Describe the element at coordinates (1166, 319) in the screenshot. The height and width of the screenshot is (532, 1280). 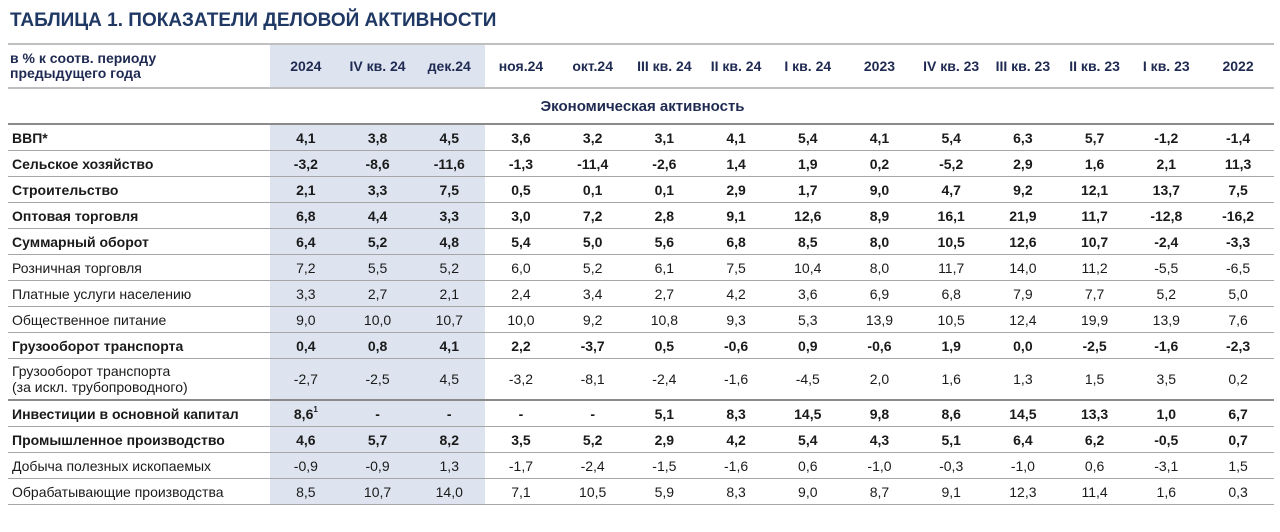
I see `value-cell: 13,9` at that location.